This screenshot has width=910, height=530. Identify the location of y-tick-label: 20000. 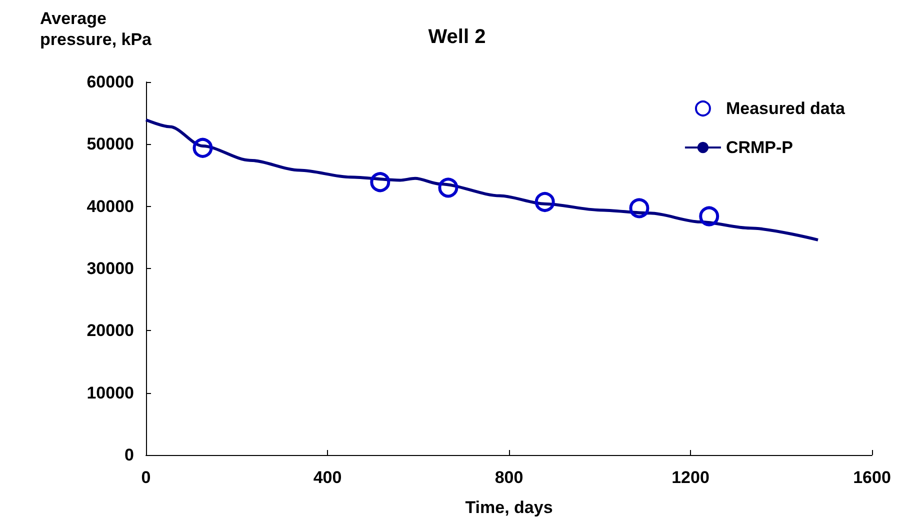
(110, 330).